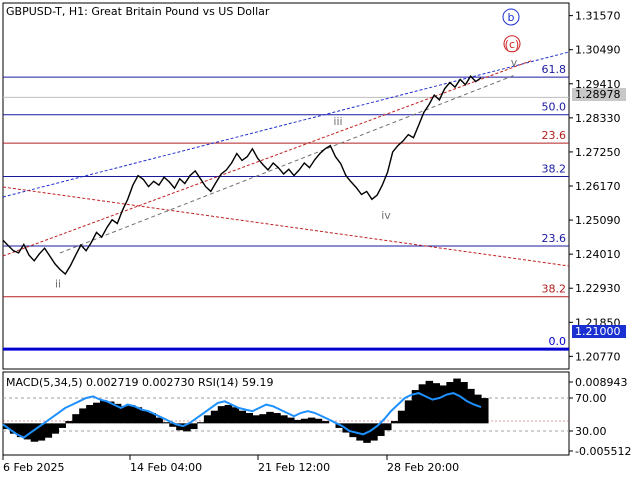 The image size is (640, 480). I want to click on indicator-axis: 0.008943 70.00 30.00 -0.005512, so click(600, 417).